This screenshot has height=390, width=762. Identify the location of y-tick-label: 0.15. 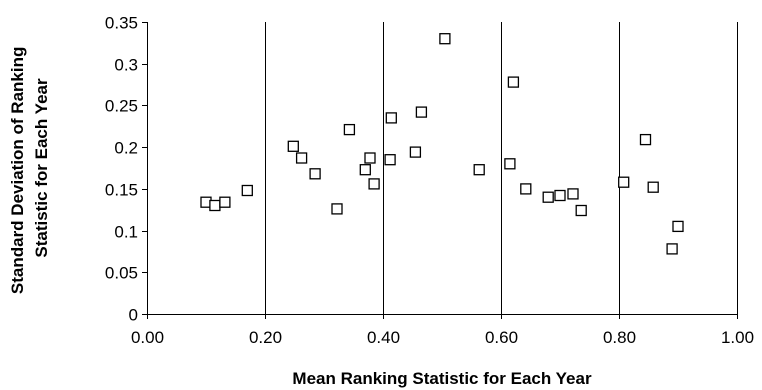
(121, 190).